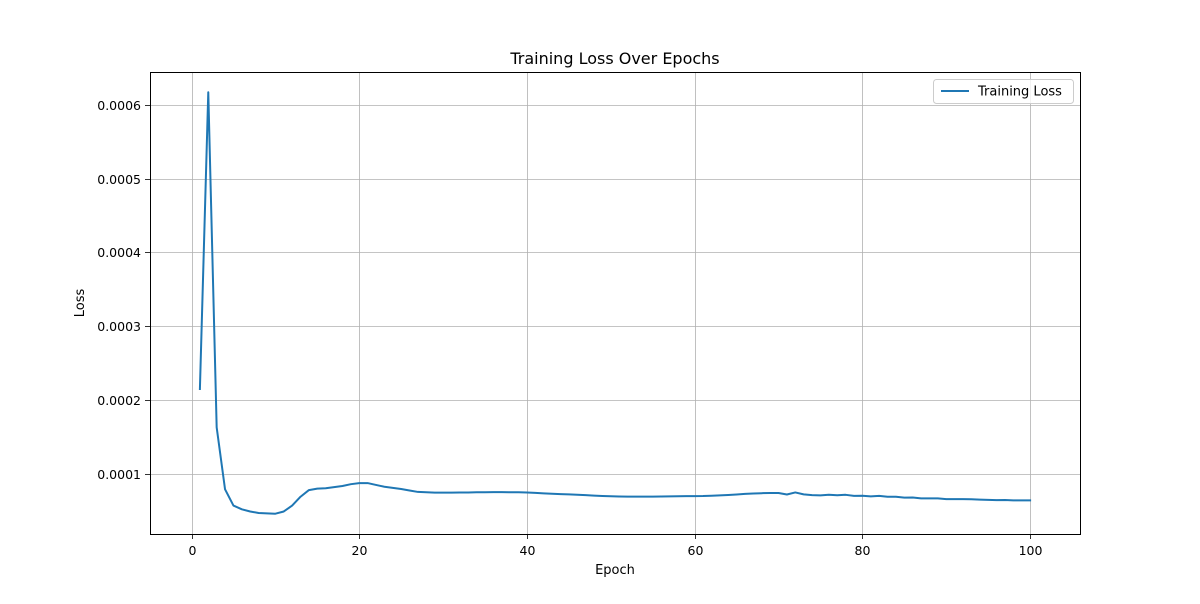 The height and width of the screenshot is (604, 1200). What do you see at coordinates (119, 179) in the screenshot?
I see `y-tick-label: 0.0005` at bounding box center [119, 179].